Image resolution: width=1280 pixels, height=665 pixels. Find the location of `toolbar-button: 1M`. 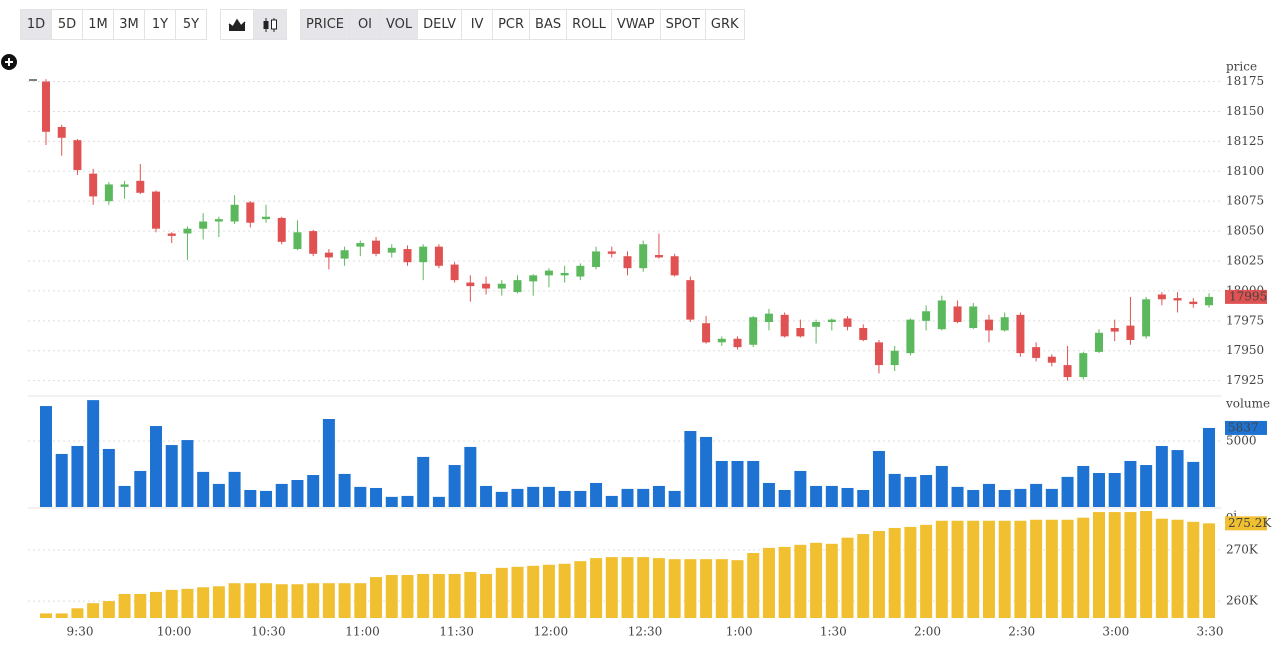

toolbar-button: 1M is located at coordinates (98, 24).